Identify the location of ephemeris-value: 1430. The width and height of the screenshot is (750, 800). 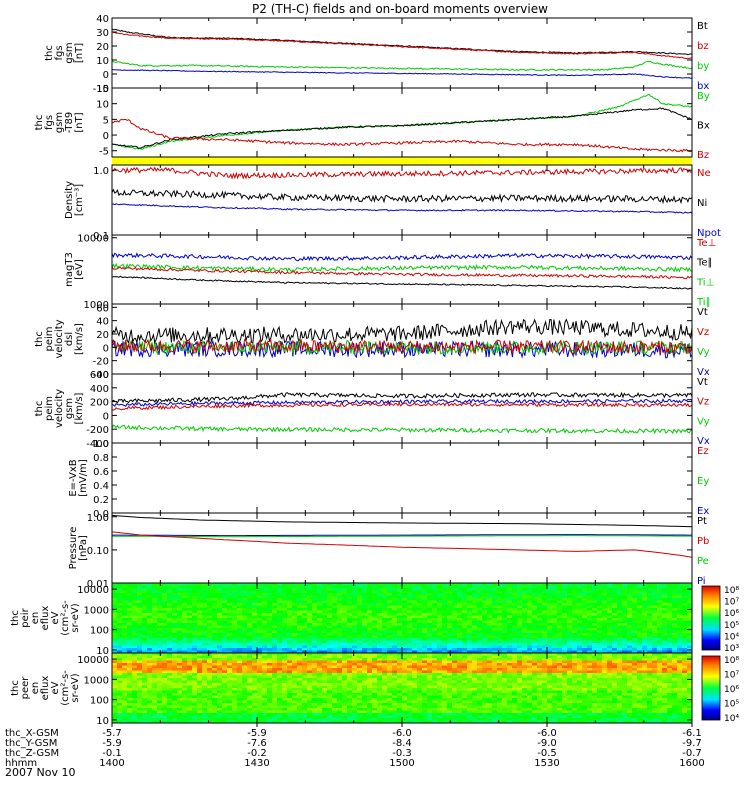
(256, 763).